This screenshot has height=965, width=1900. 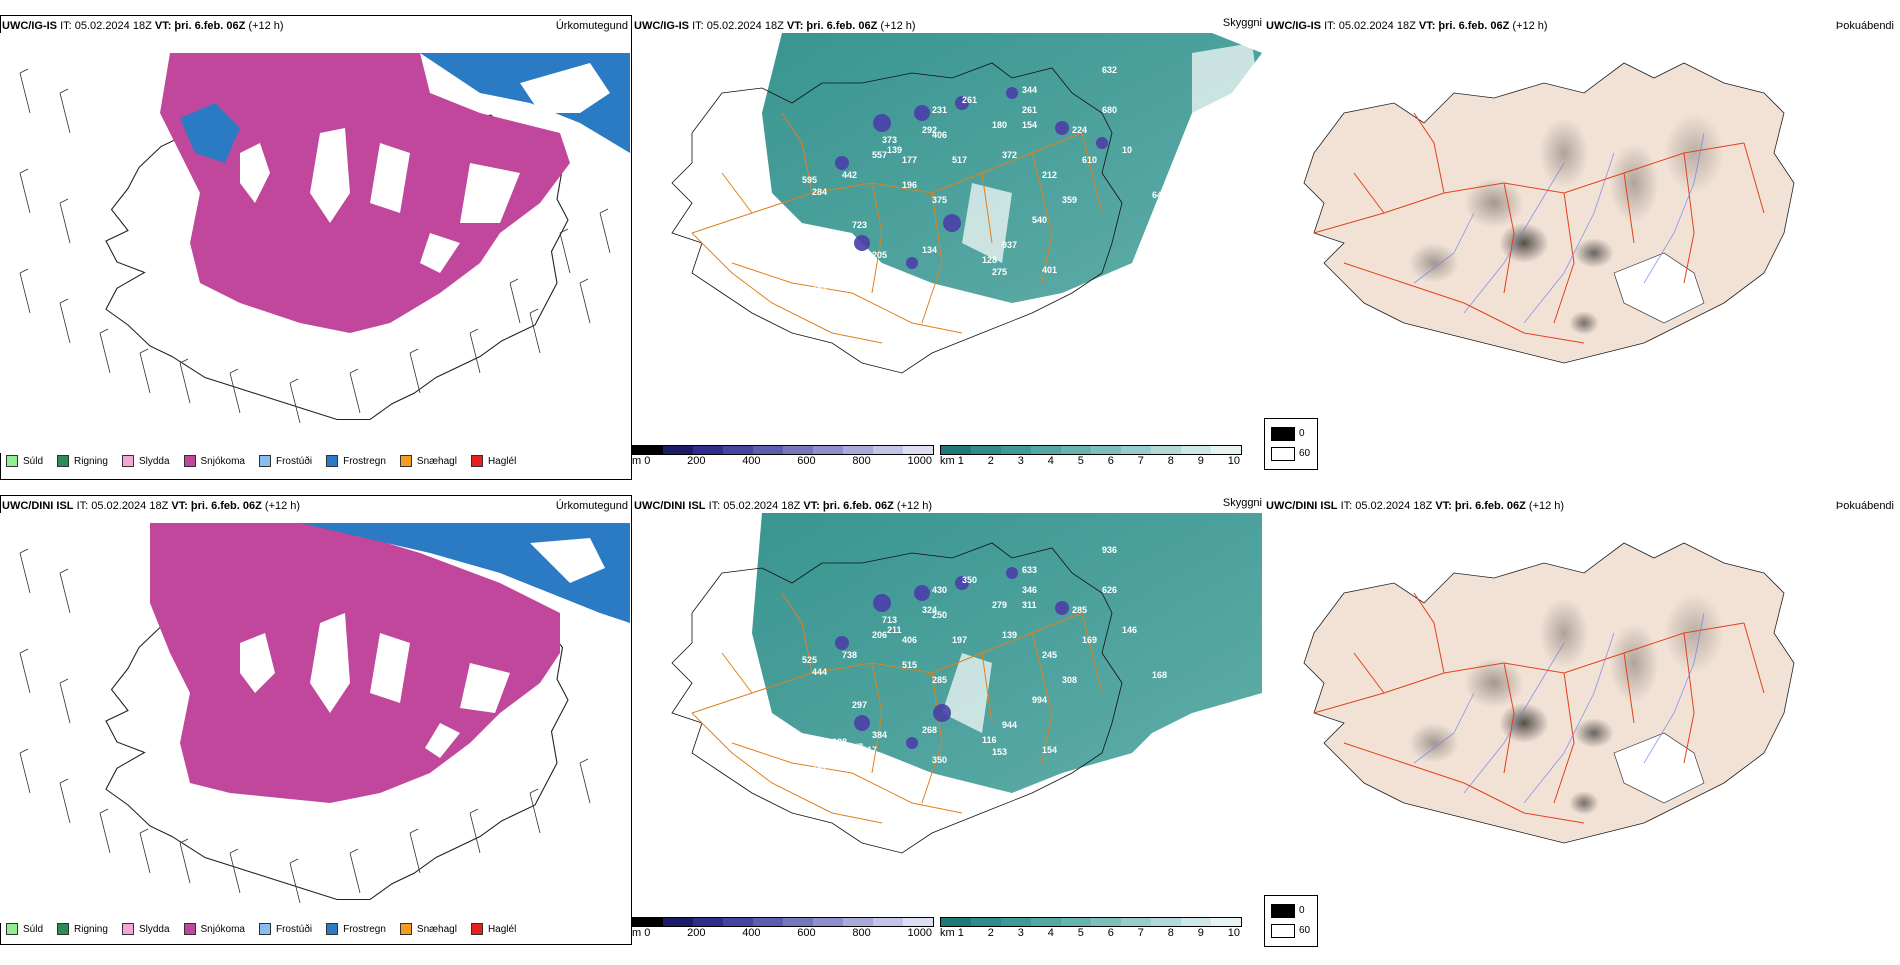 What do you see at coordinates (879, 635) in the screenshot?
I see `visibility-value-label: 206` at bounding box center [879, 635].